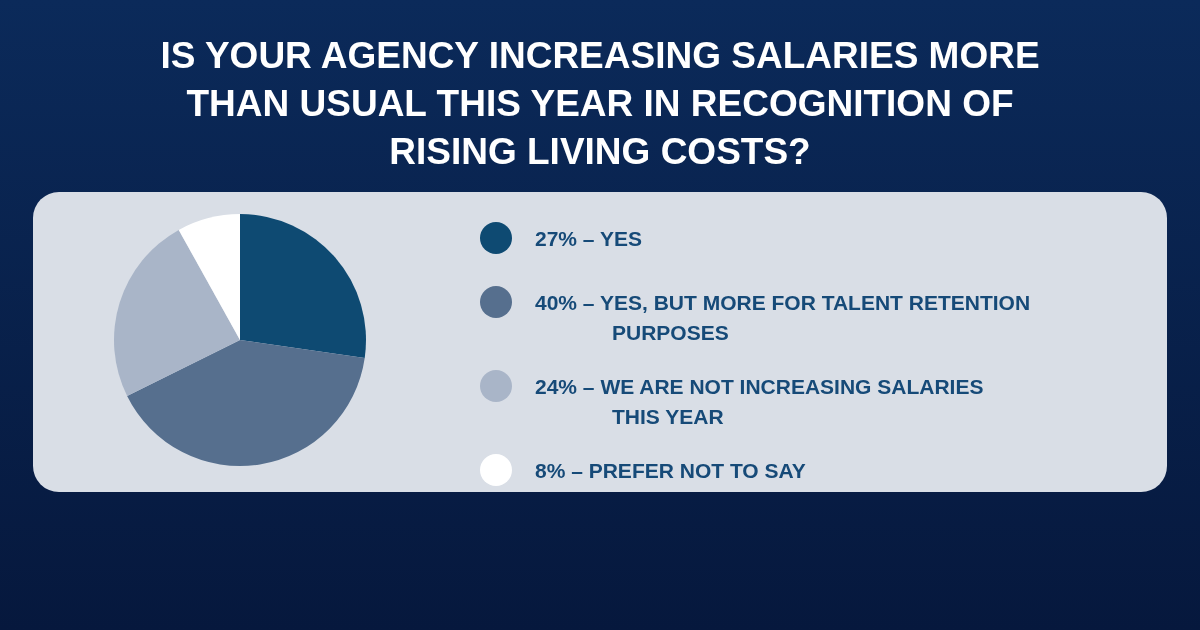  What do you see at coordinates (589, 238) in the screenshot?
I see `legend-label: 27% – YES` at bounding box center [589, 238].